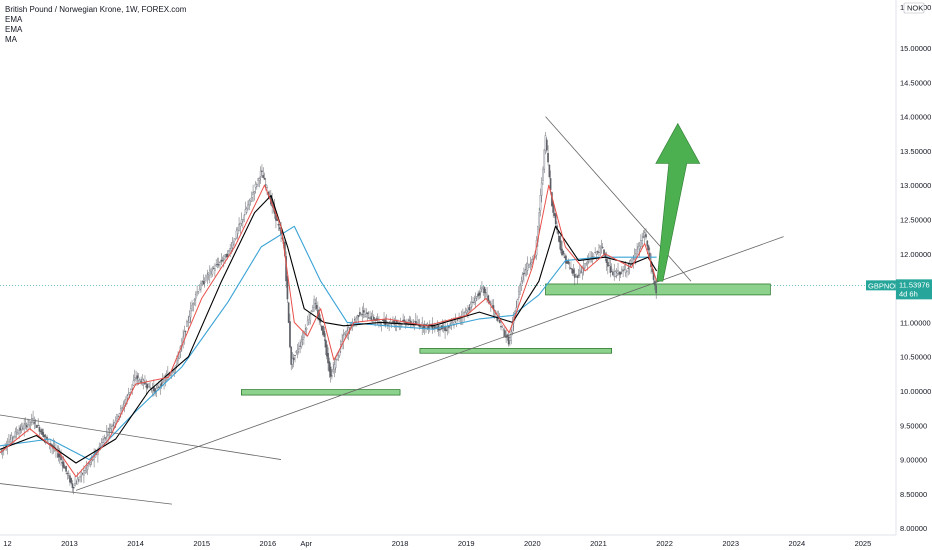  What do you see at coordinates (915, 357) in the screenshot?
I see `price-tick-label: 10.50000` at bounding box center [915, 357].